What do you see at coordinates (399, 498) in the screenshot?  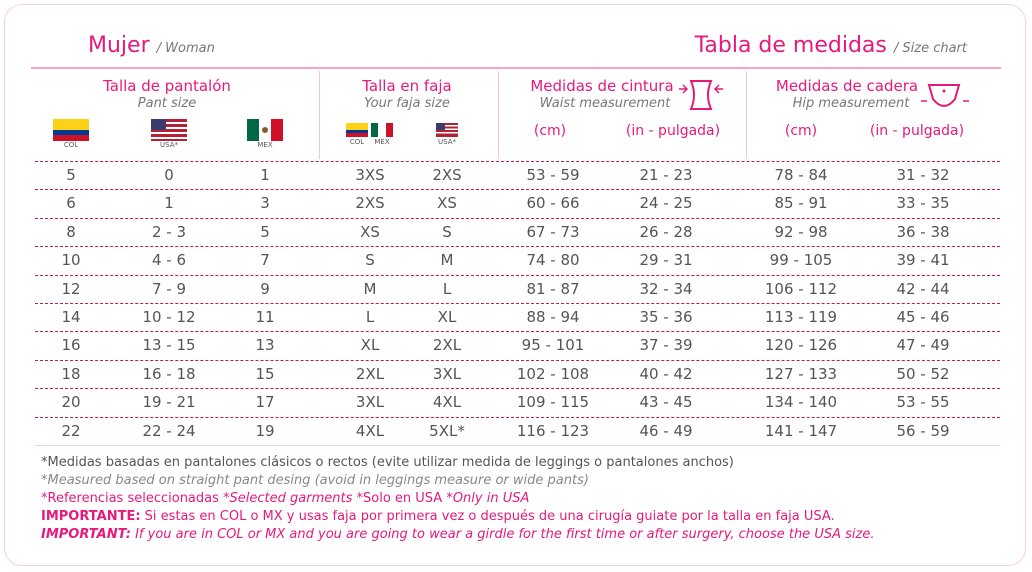 I see `note-part: *Solo en USA` at bounding box center [399, 498].